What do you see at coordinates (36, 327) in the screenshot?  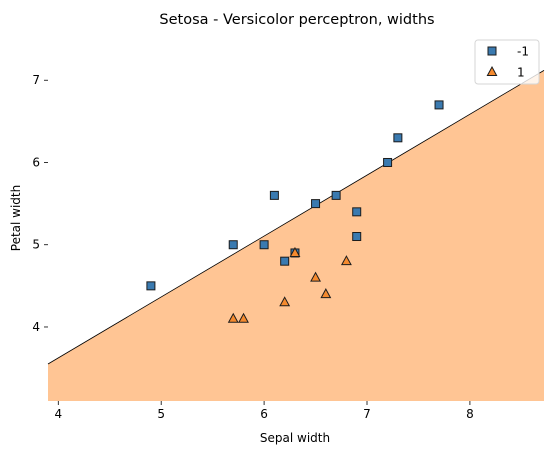 I see `y-tick-label: 4` at bounding box center [36, 327].